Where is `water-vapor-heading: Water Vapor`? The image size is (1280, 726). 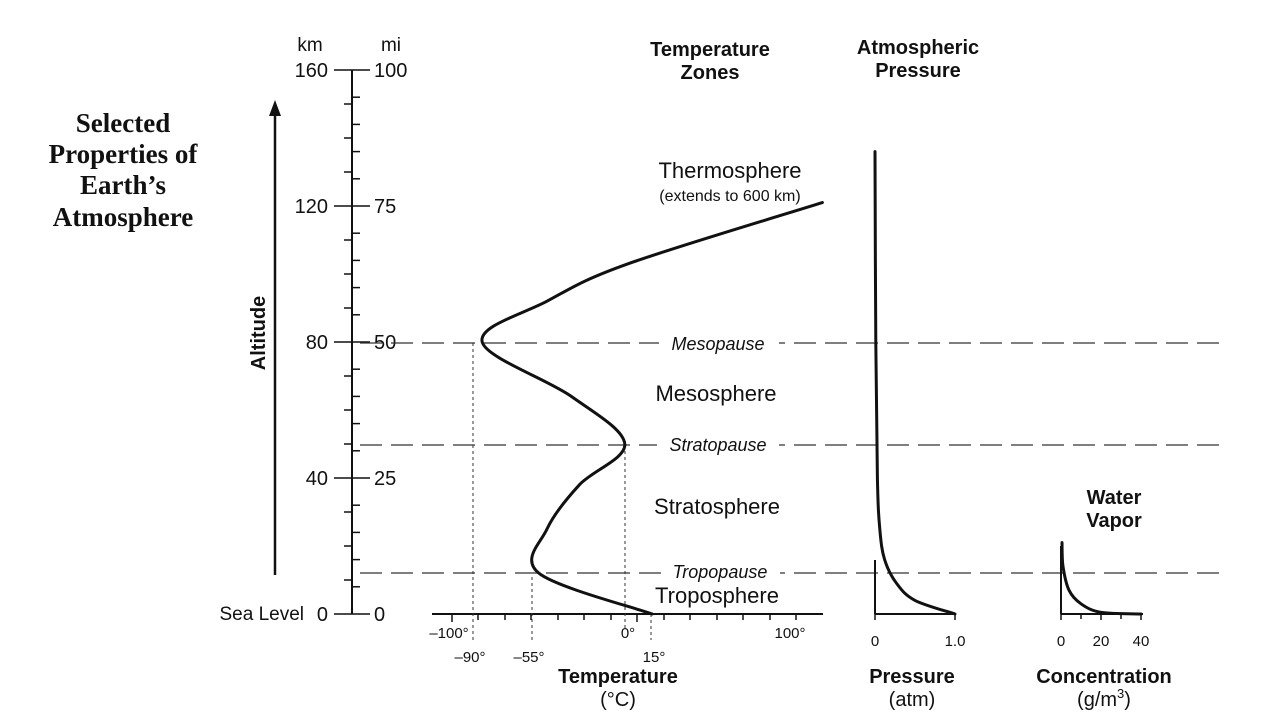
water-vapor-heading: Water Vapor is located at coordinates (1114, 509).